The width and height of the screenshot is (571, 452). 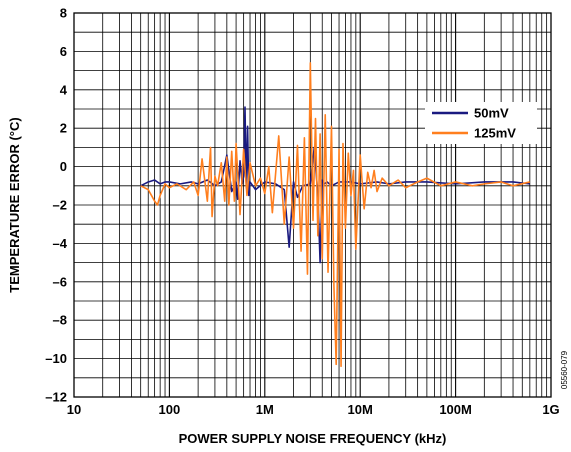 I want to click on legend: 50mV 125mV, so click(x=481, y=123).